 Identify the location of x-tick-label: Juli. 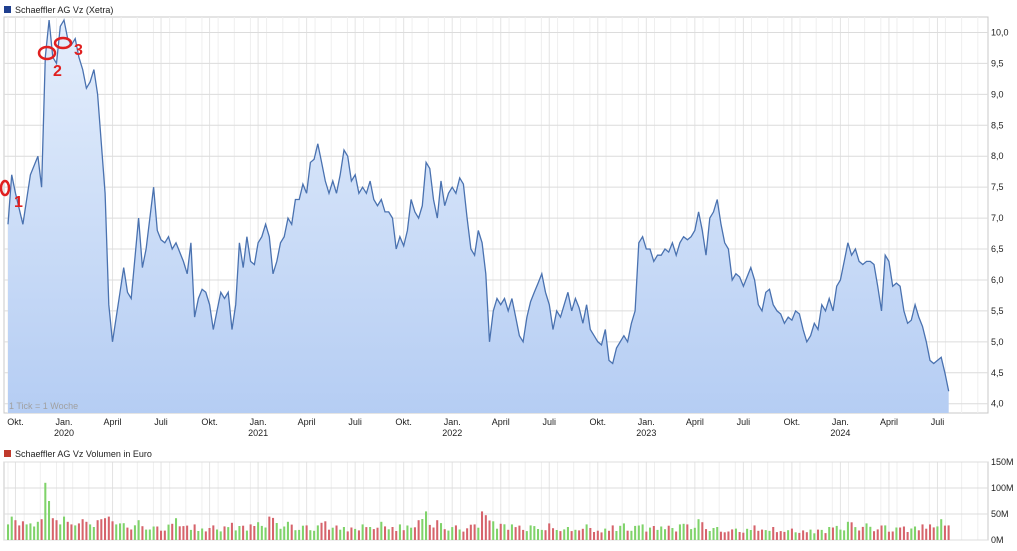
(744, 422).